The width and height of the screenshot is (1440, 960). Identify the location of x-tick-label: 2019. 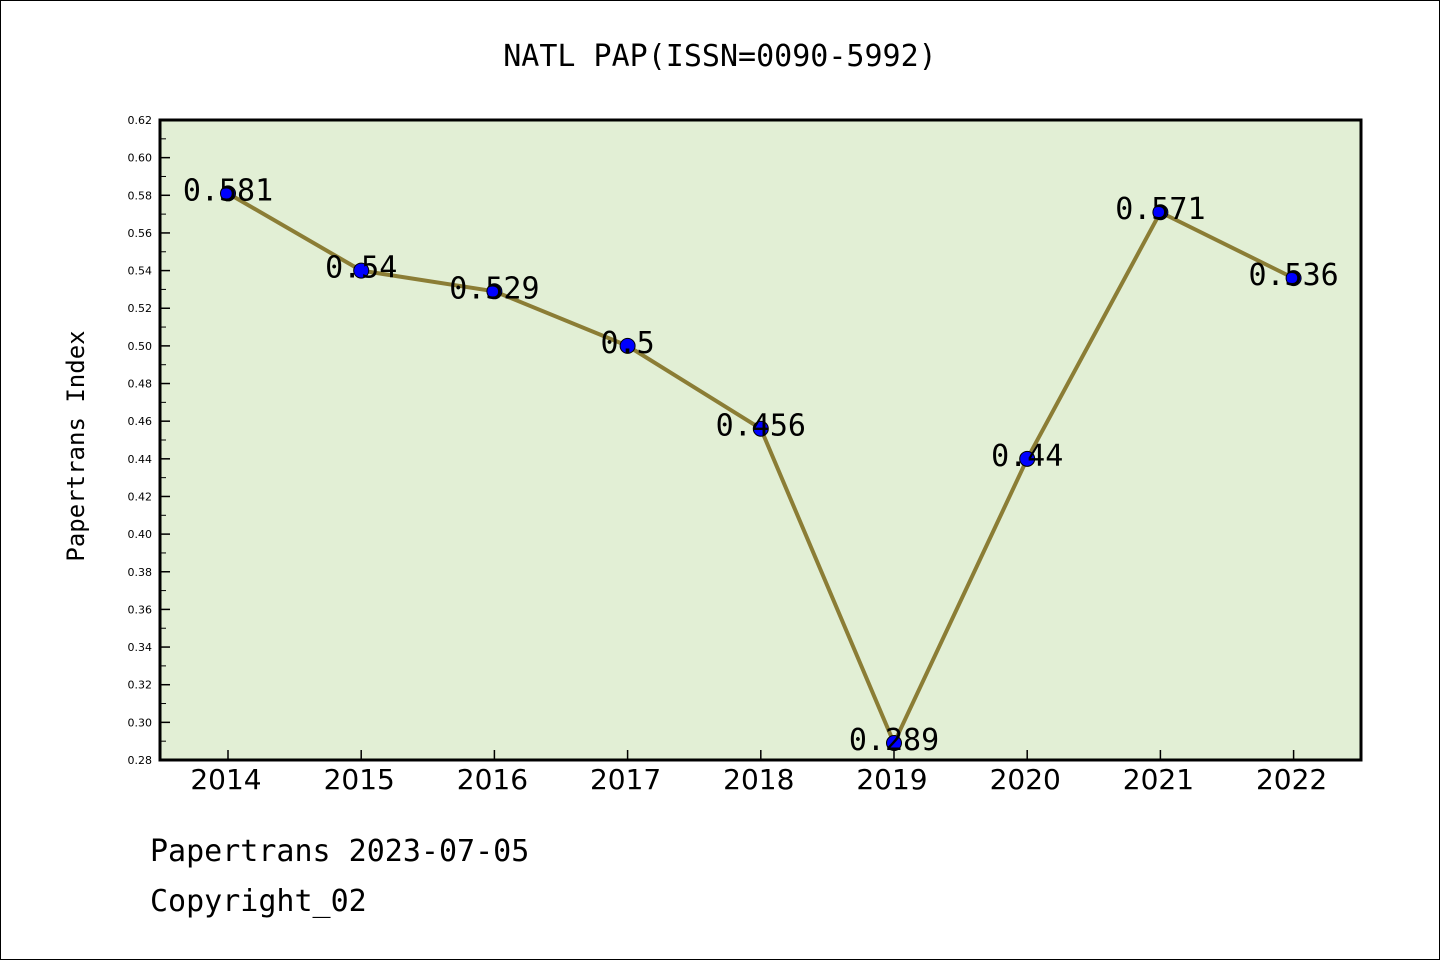
(891, 779).